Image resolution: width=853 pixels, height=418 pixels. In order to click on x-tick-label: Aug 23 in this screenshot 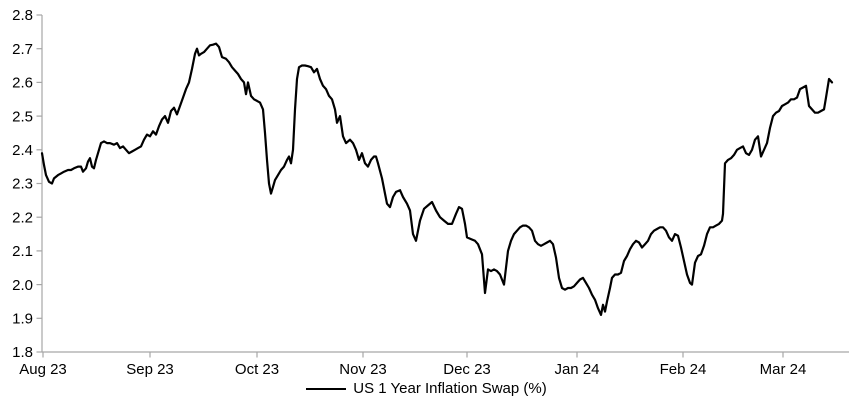, I will do `click(43, 369)`.